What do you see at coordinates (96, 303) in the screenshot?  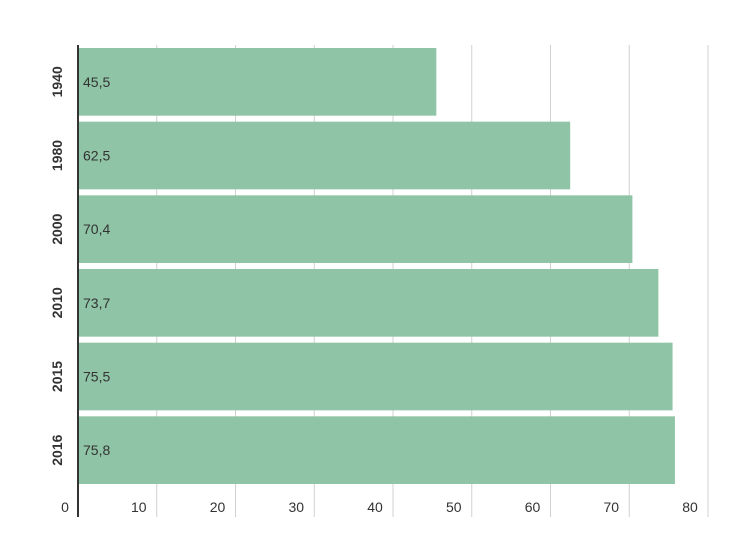 I see `data-label-2010: 73,7` at bounding box center [96, 303].